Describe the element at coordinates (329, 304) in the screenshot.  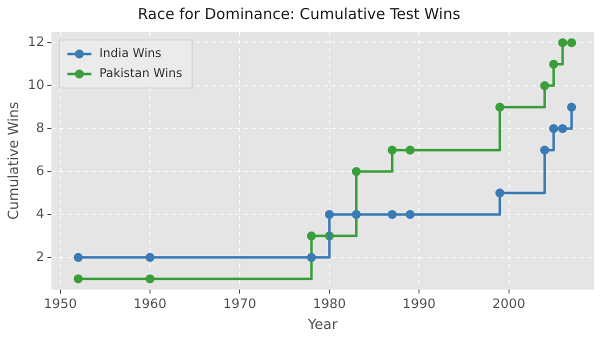
I see `x-tick-label: 1980` at that location.